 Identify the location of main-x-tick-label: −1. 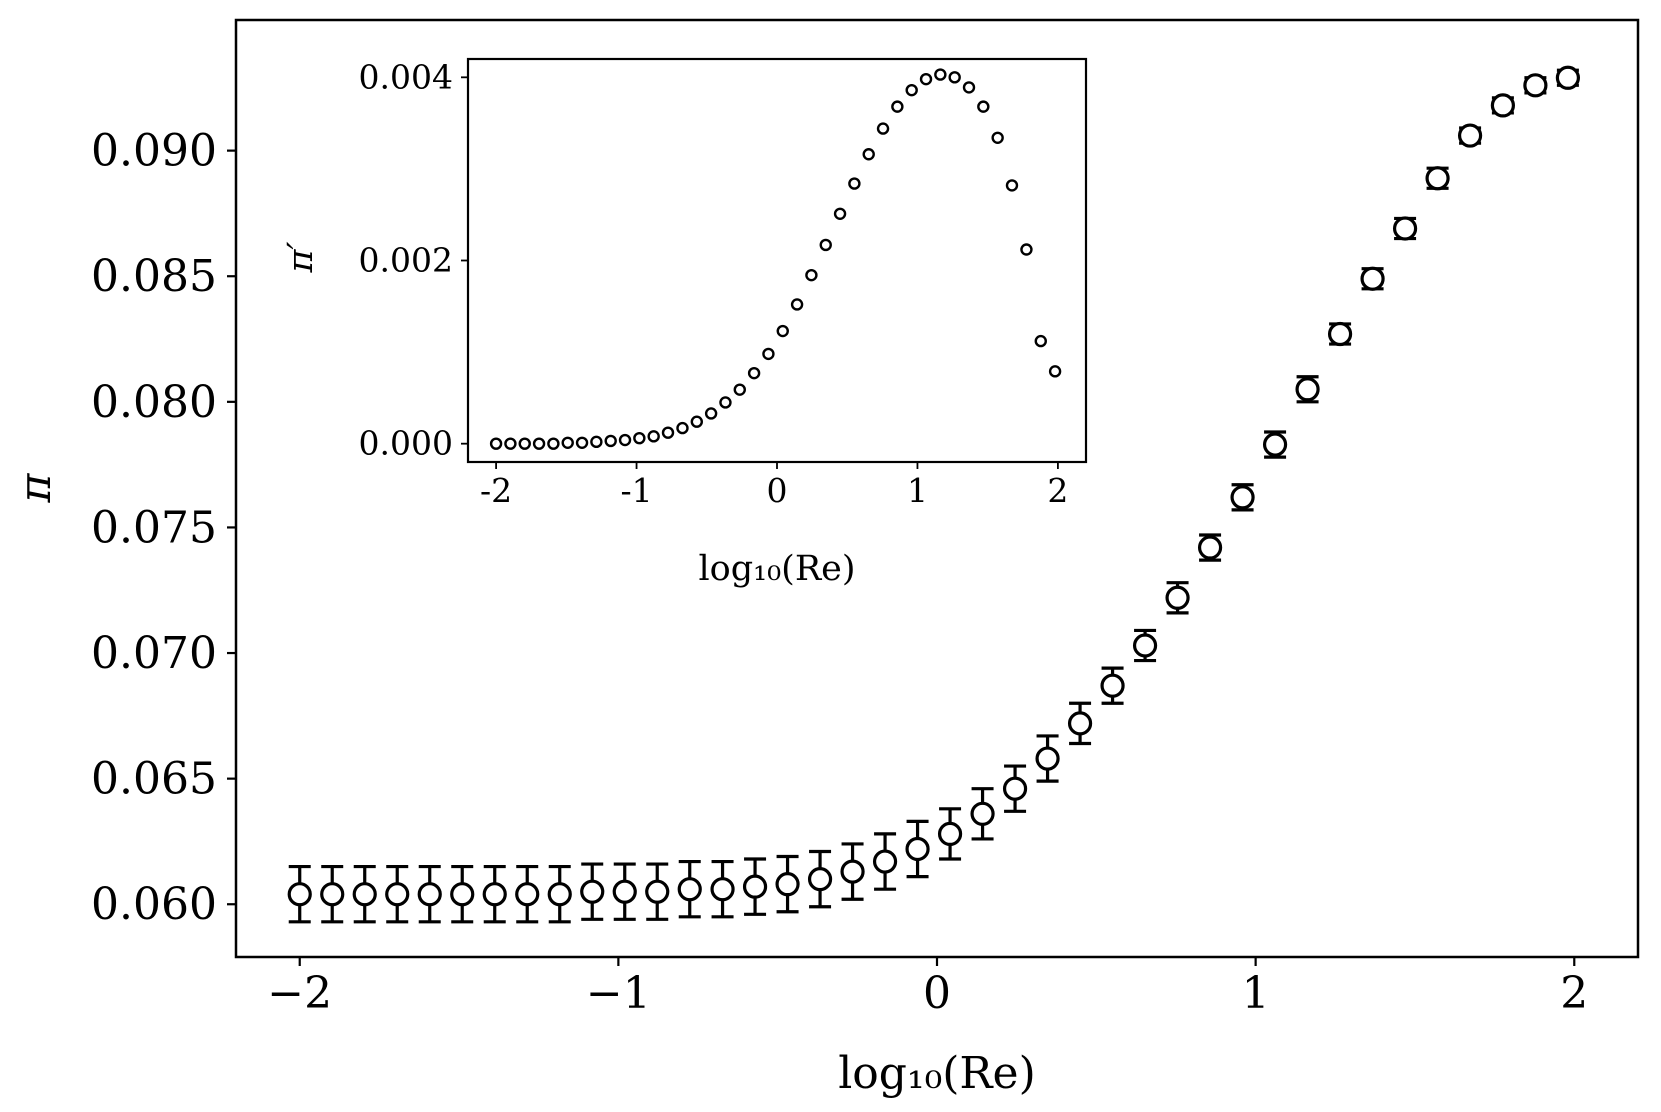
(618, 993).